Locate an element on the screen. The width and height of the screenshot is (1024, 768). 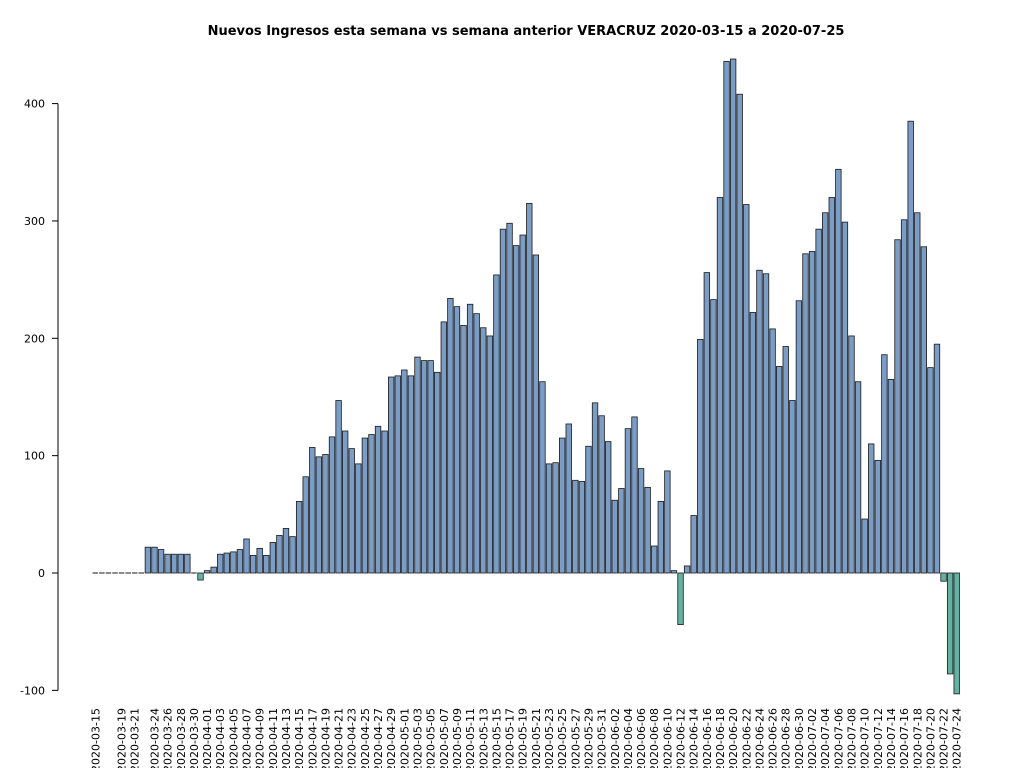
x-tick-label: 2020-07-20 is located at coordinates (930, 738).